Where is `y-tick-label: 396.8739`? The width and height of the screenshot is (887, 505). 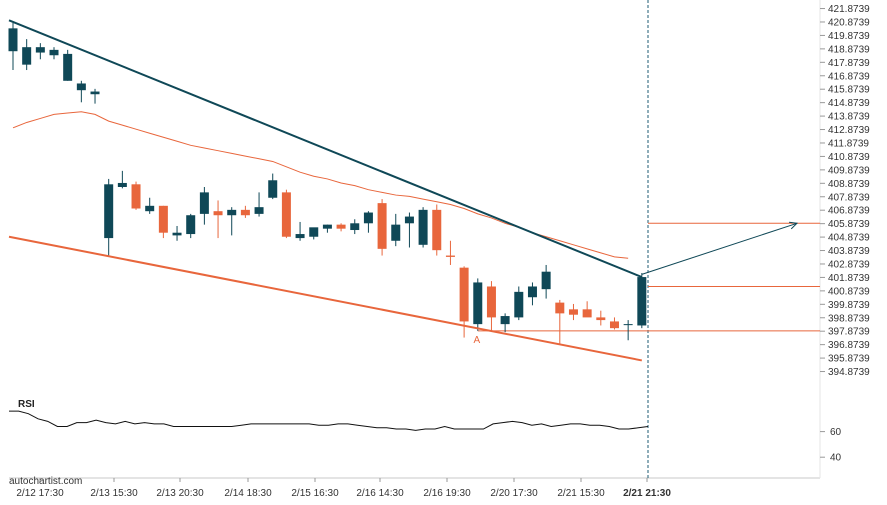
y-tick-label: 396.8739 is located at coordinates (849, 345).